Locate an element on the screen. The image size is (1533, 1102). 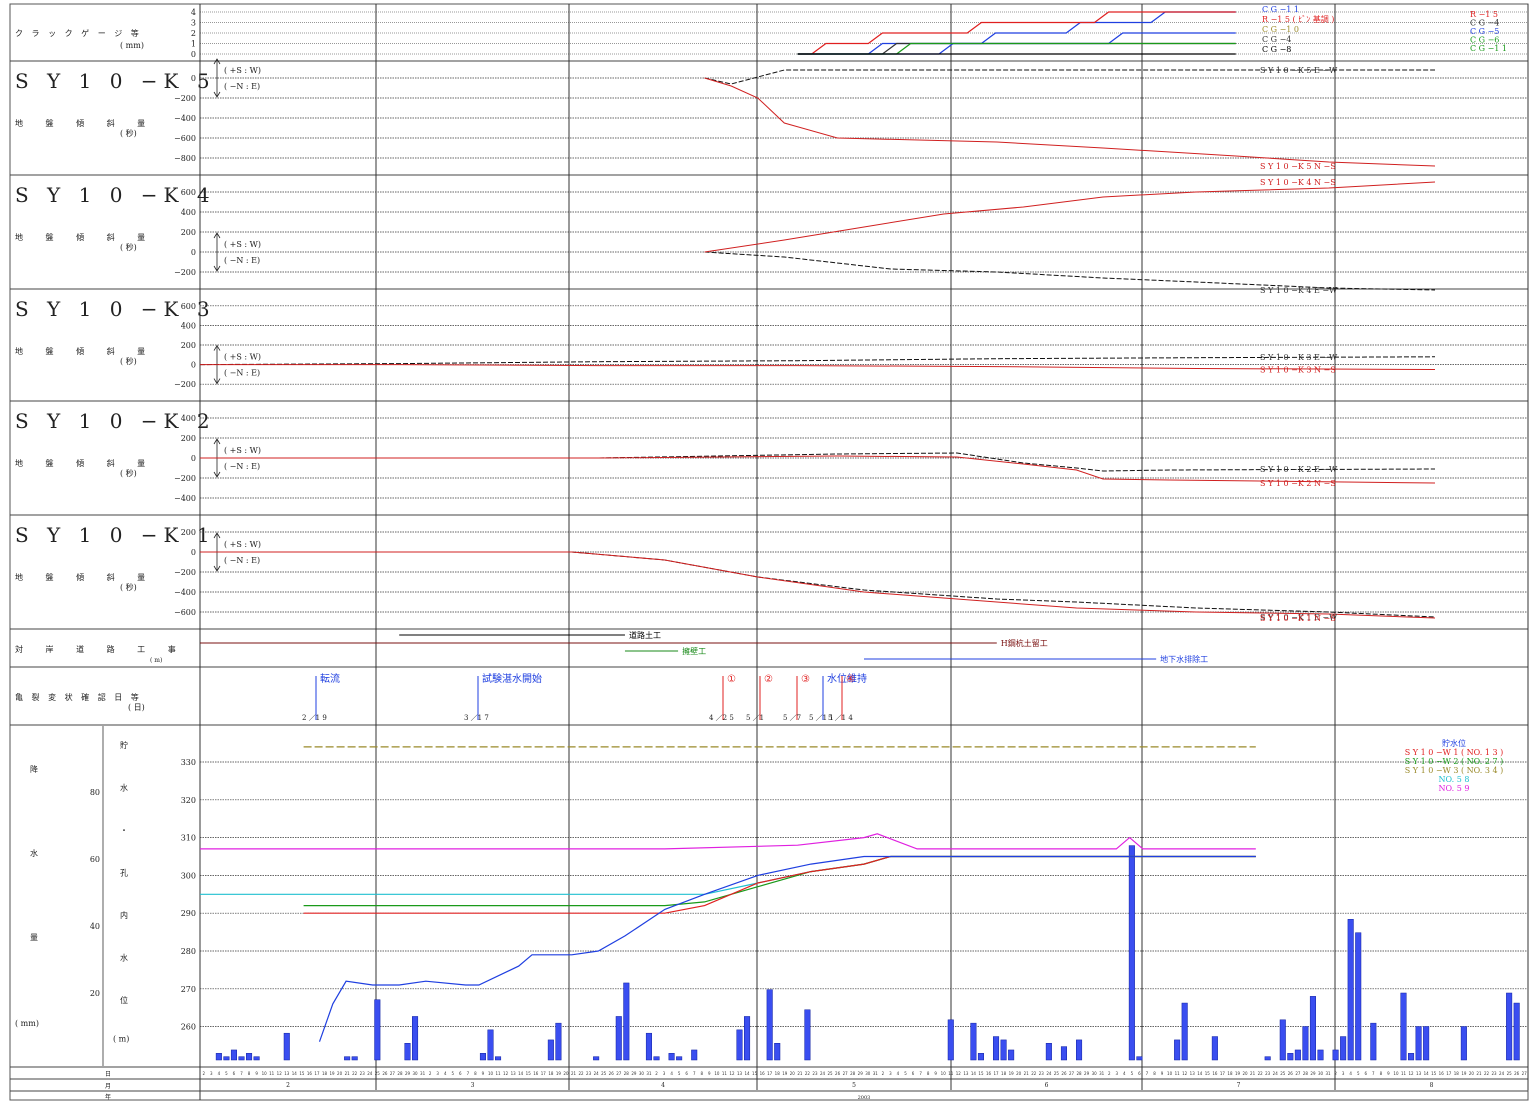
crack-gauge-series-label: C G −1 1 is located at coordinates (1280, 9).